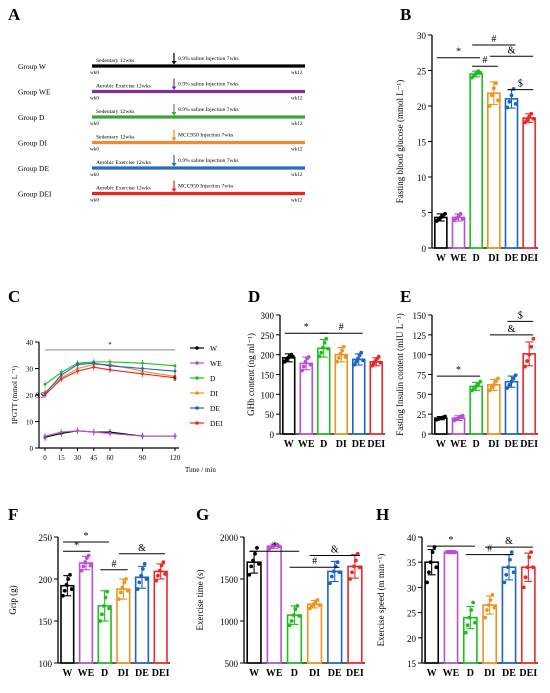 The image size is (550, 693). Describe the element at coordinates (422, 376) in the screenshot. I see `y-tick-label: 75` at that location.